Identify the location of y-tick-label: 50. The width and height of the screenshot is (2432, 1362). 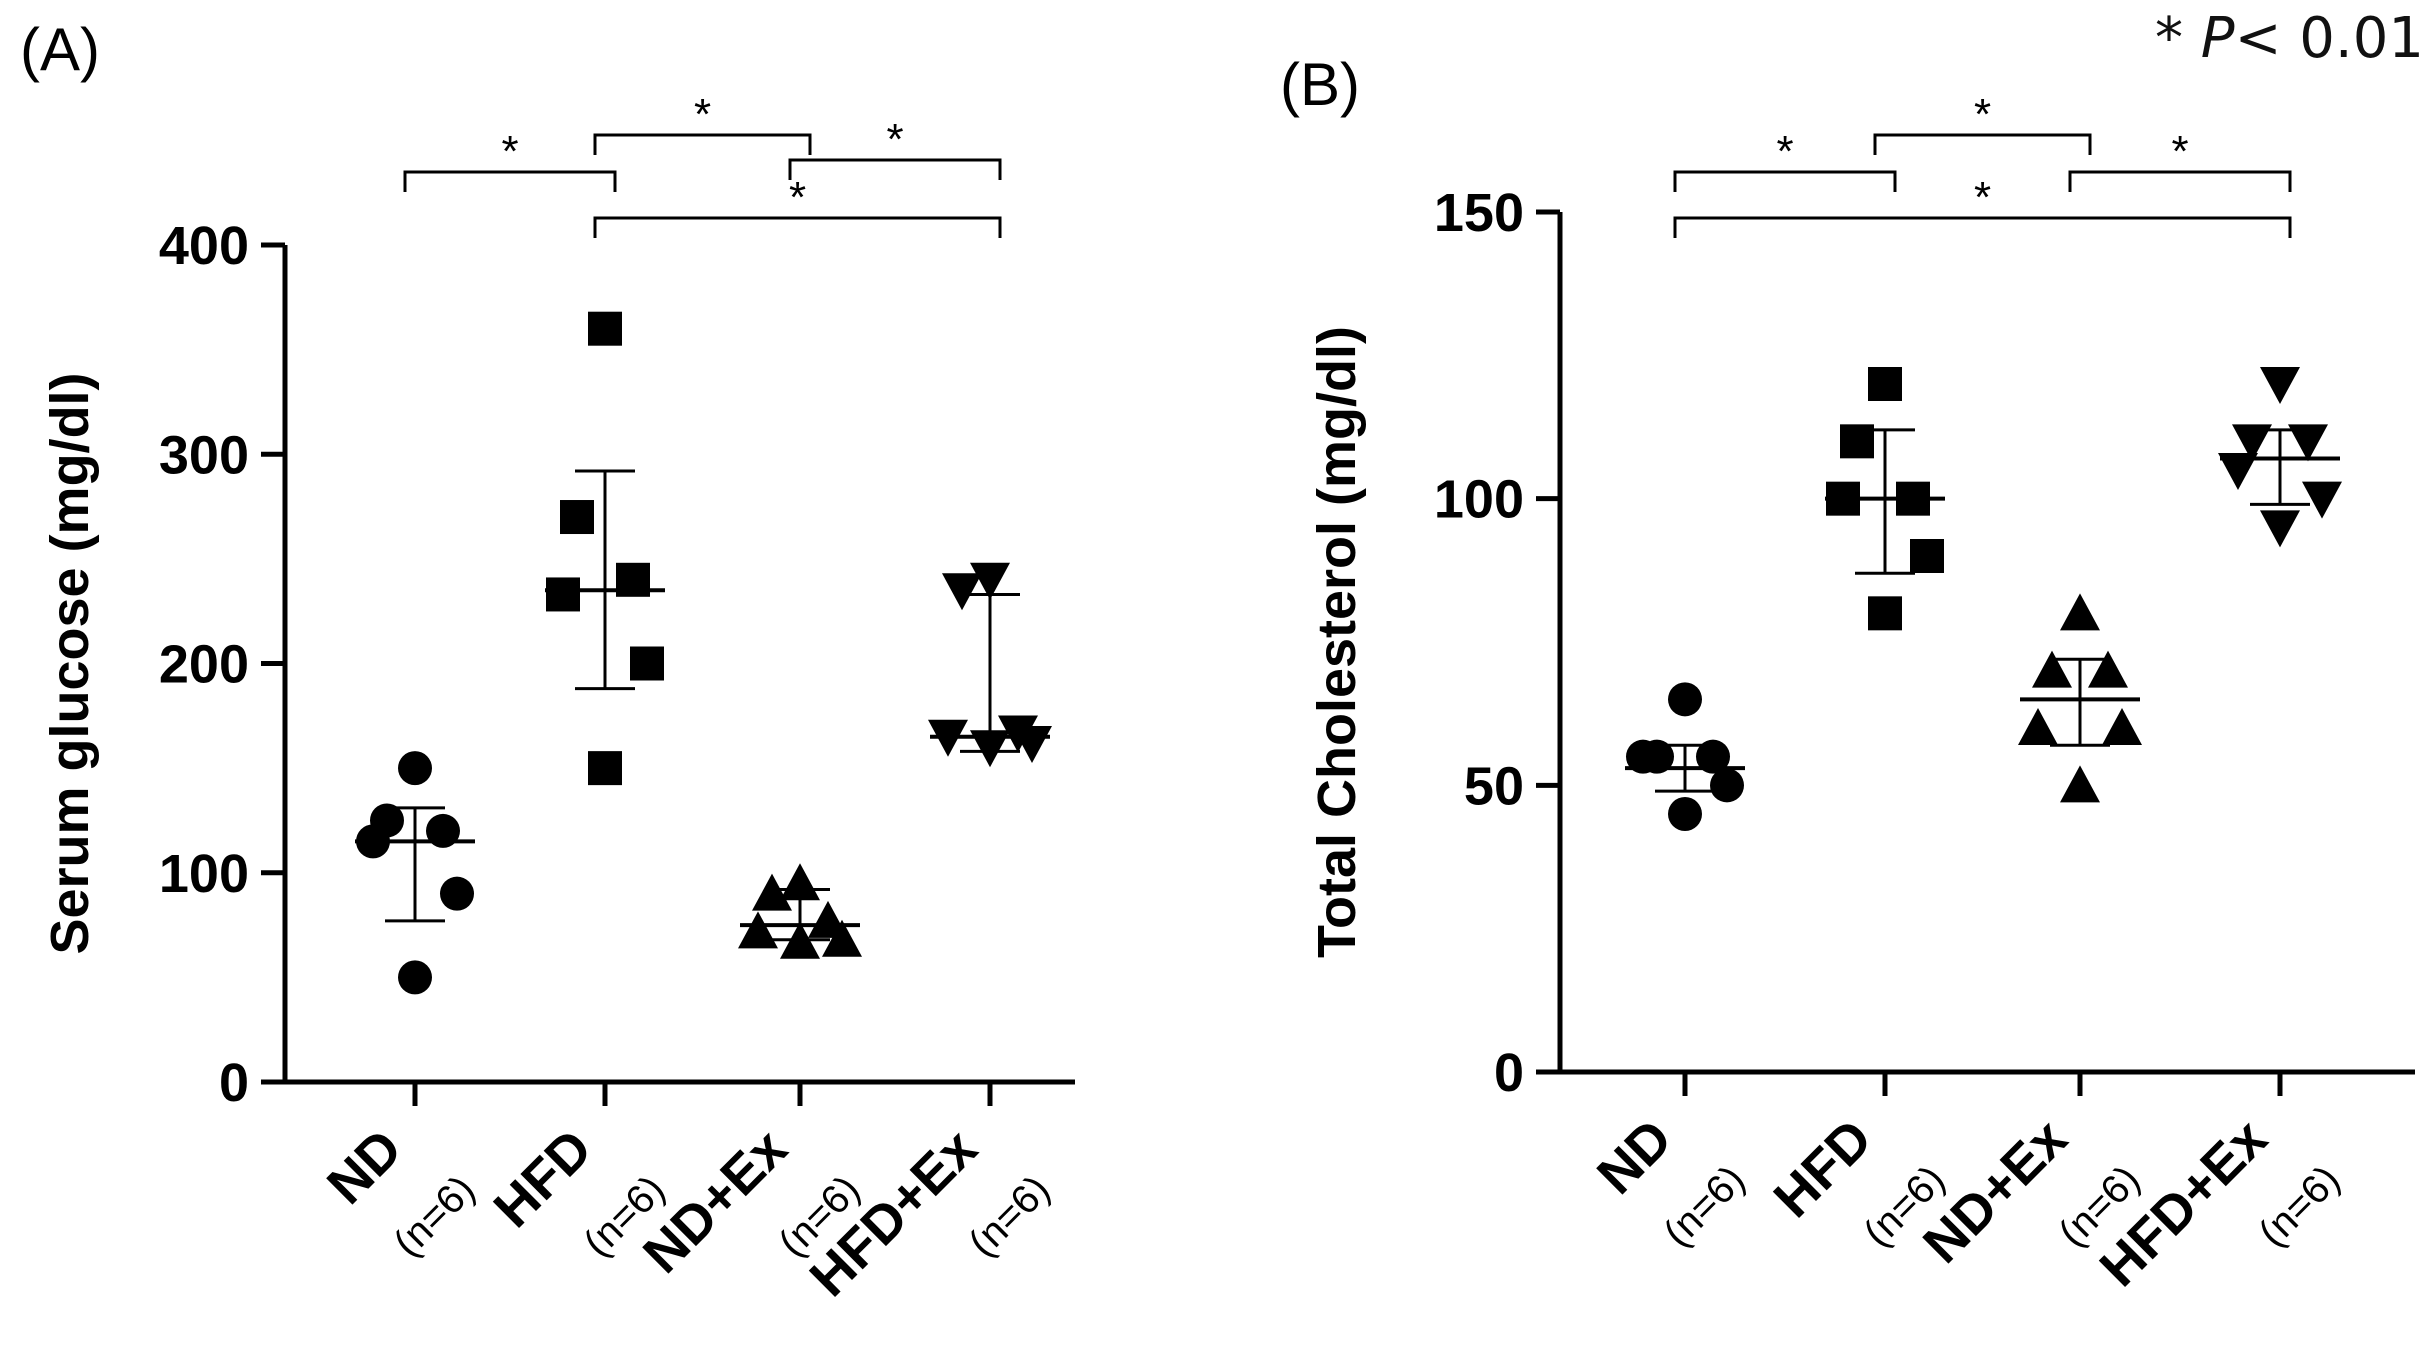
(1494, 786).